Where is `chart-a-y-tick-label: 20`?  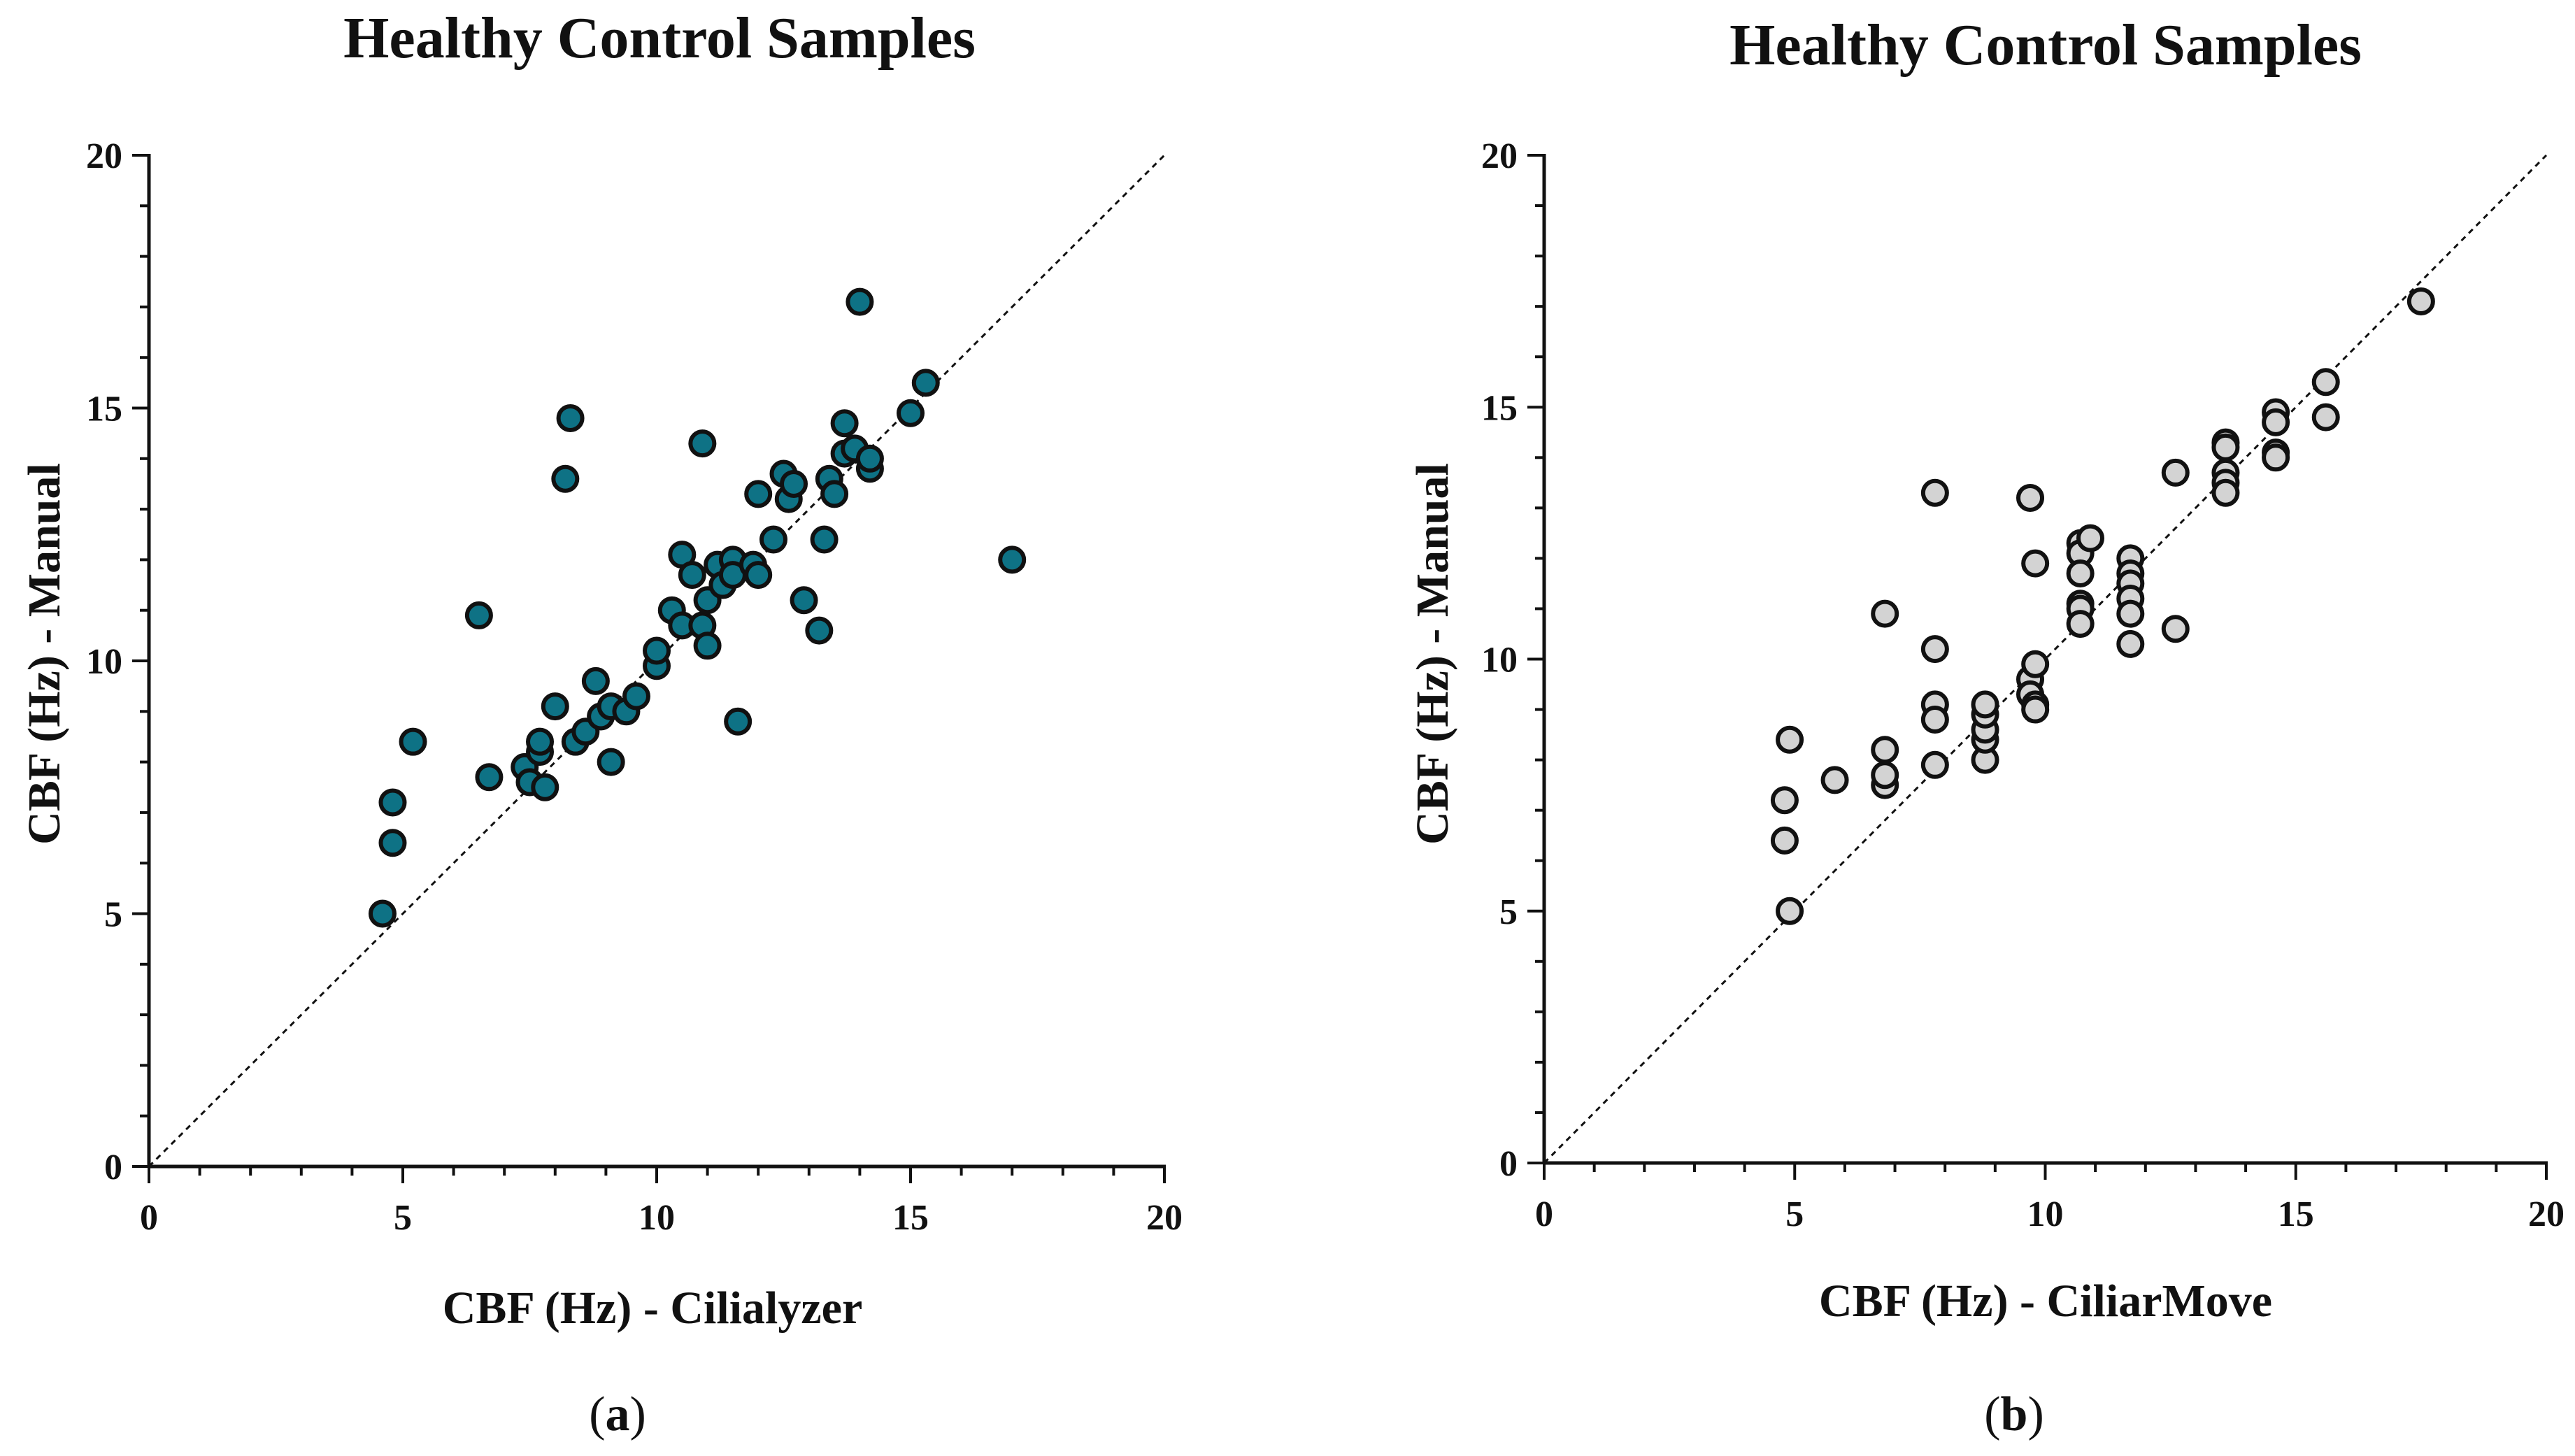
chart-a-y-tick-label: 20 is located at coordinates (104, 156).